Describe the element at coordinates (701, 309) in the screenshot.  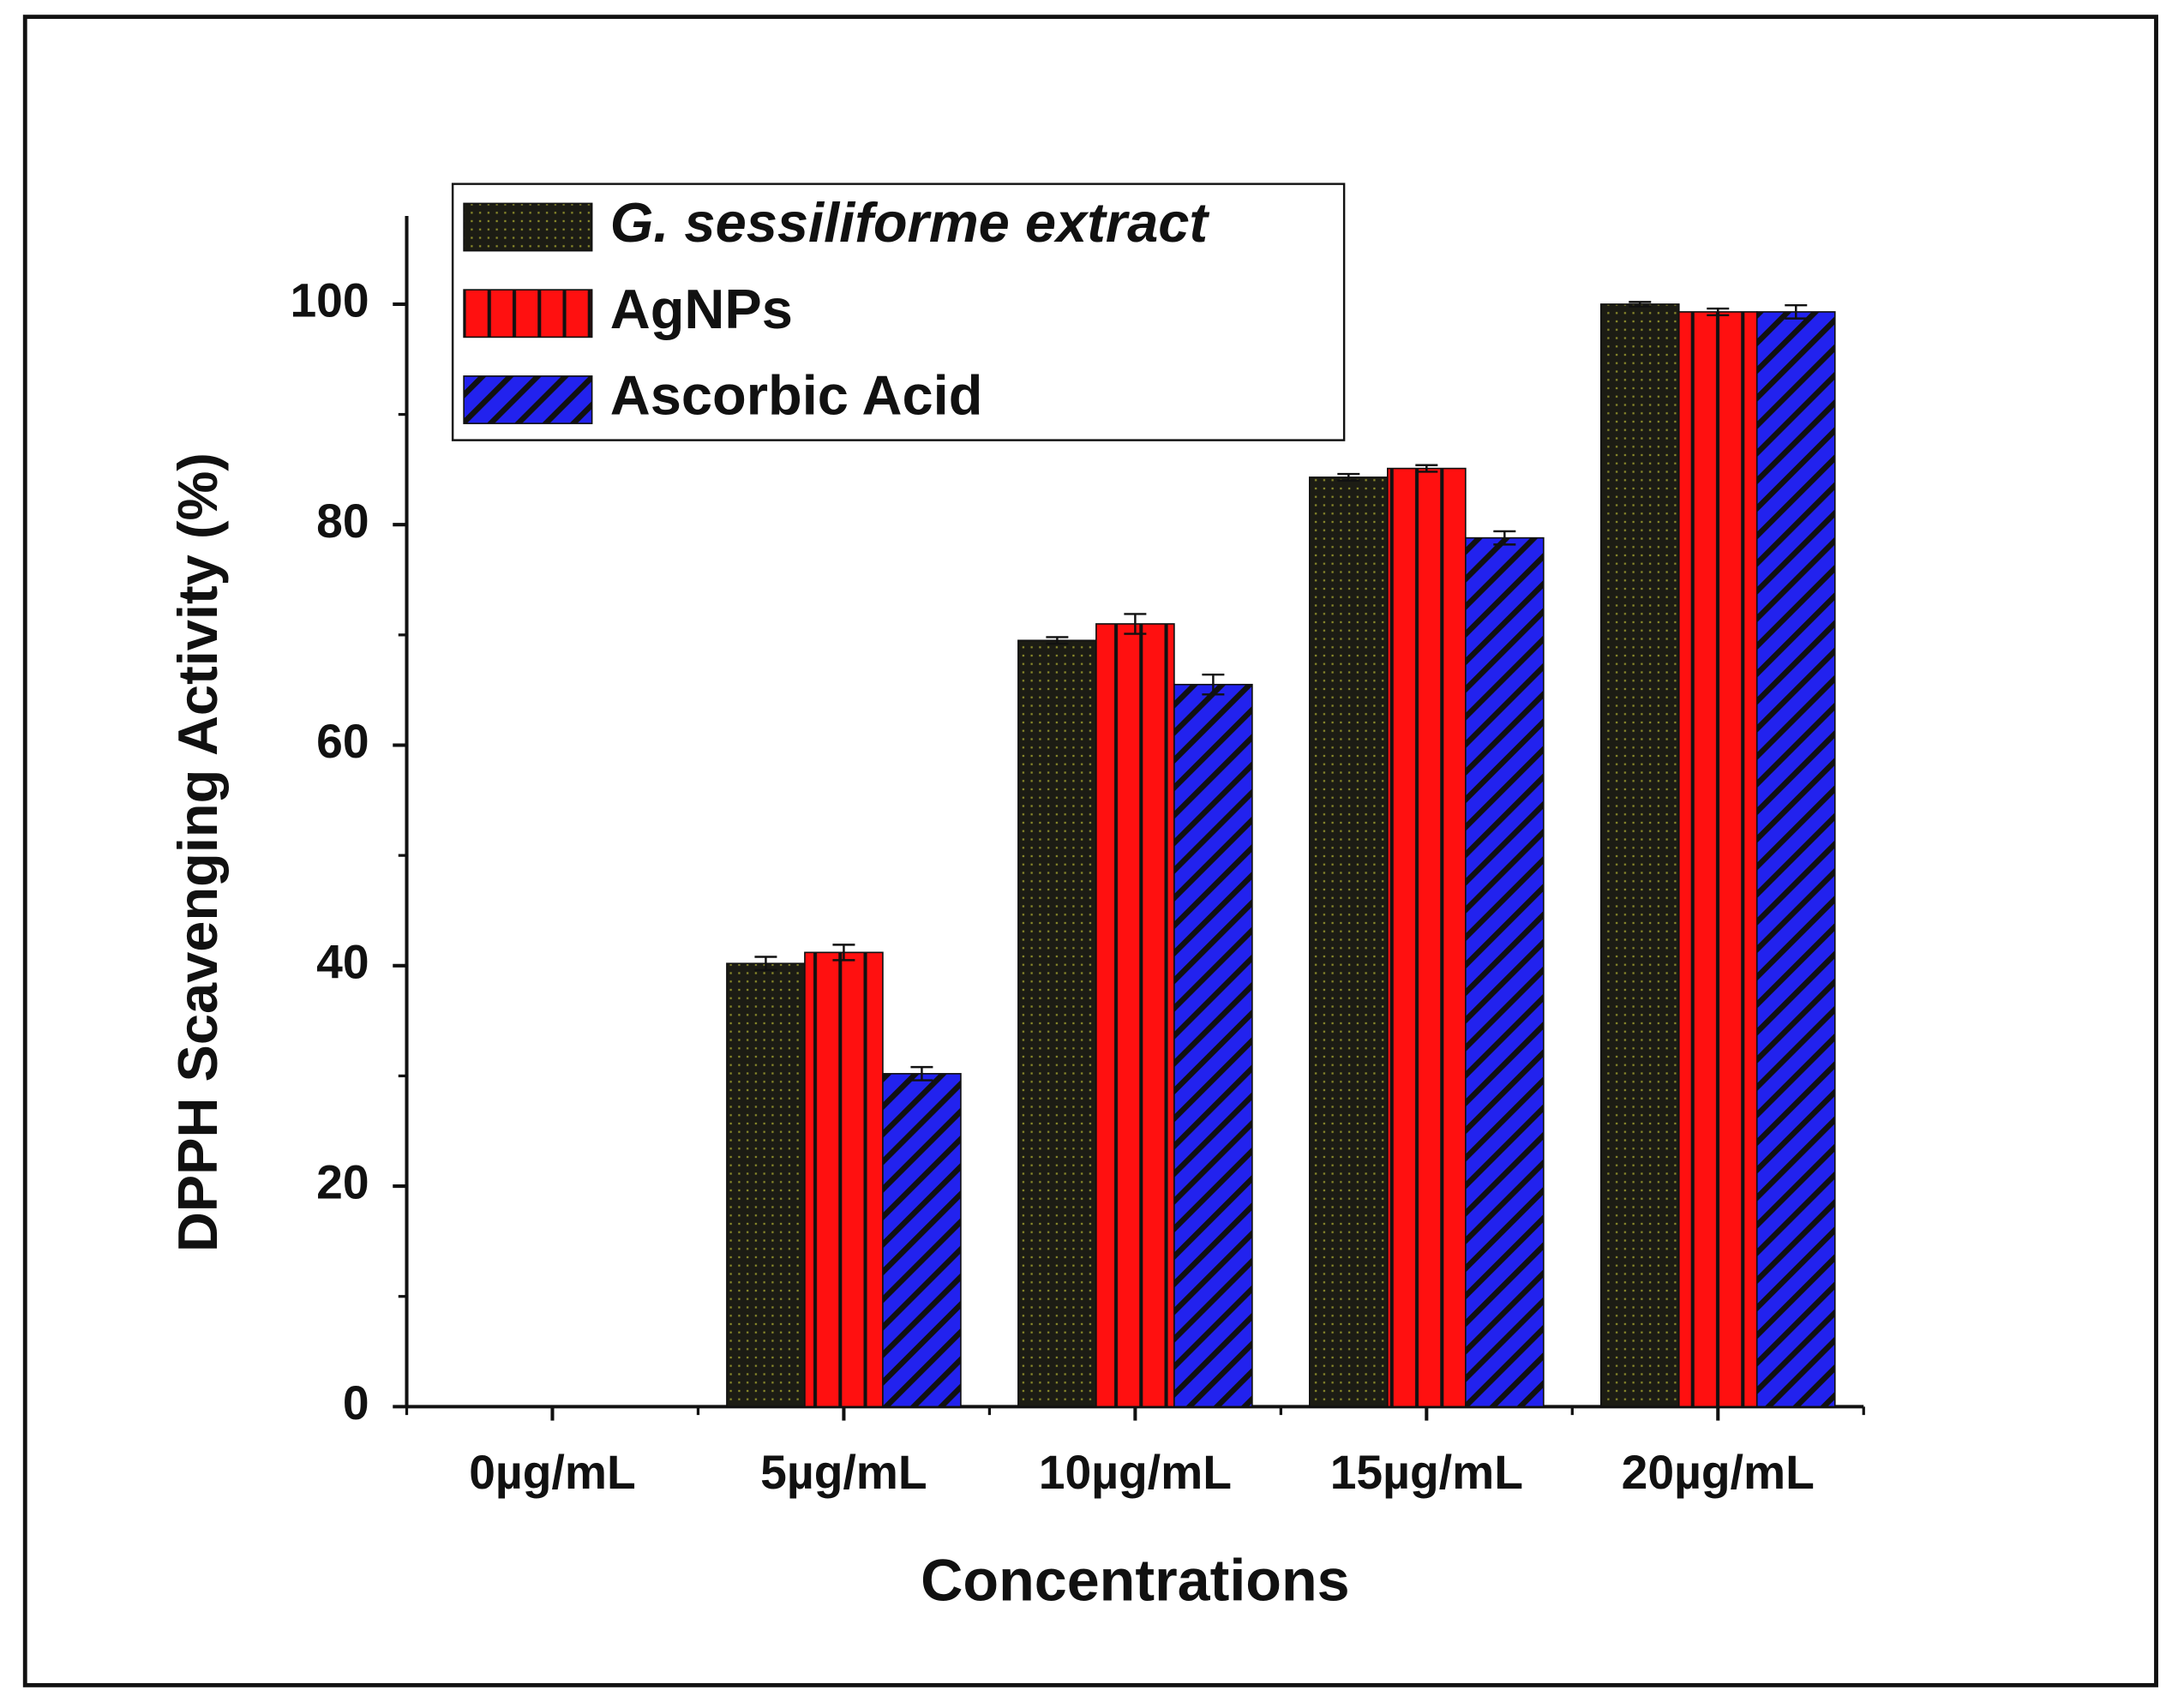
I see `legend-label: AgNPs` at that location.